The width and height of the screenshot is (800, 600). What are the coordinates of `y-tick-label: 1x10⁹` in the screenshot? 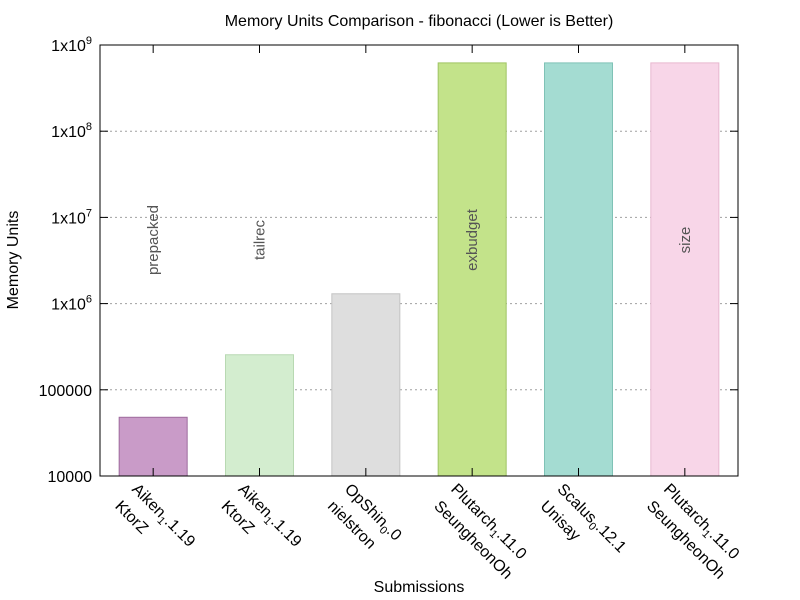 It's located at (71, 45).